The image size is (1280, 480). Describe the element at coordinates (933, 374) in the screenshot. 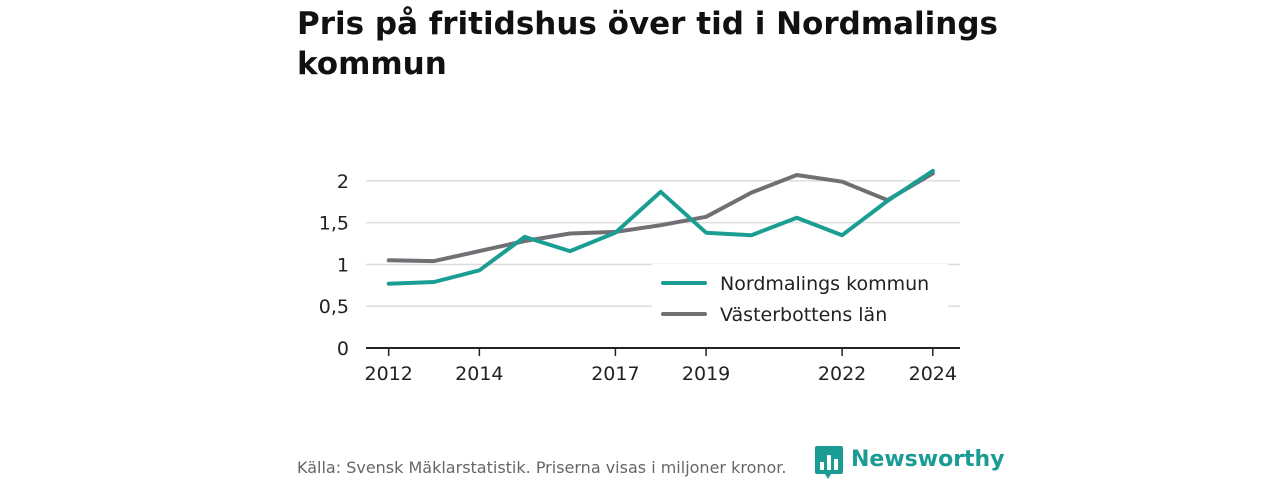

I see `x-tick-label: 2024` at that location.